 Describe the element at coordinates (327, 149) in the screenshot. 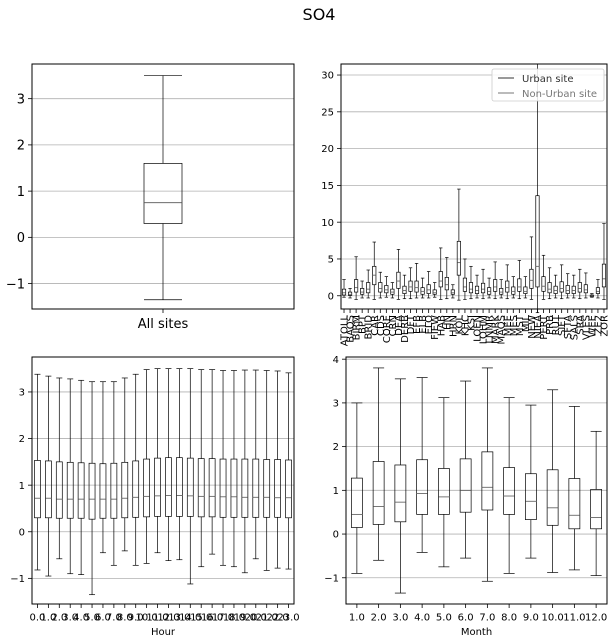

I see `y-tick-label: 20` at that location.